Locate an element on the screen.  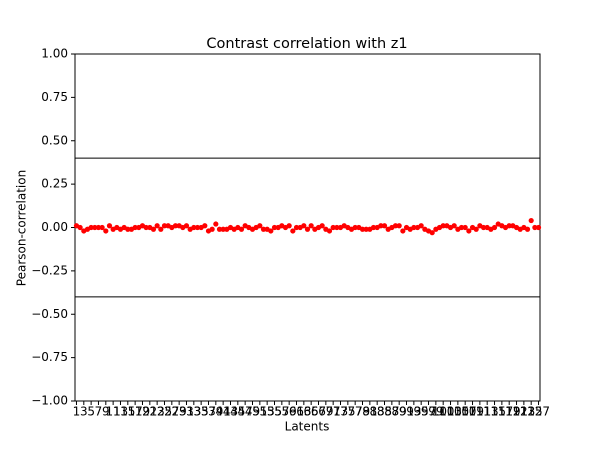
x-tick-label: 59 is located at coordinates (289, 412).